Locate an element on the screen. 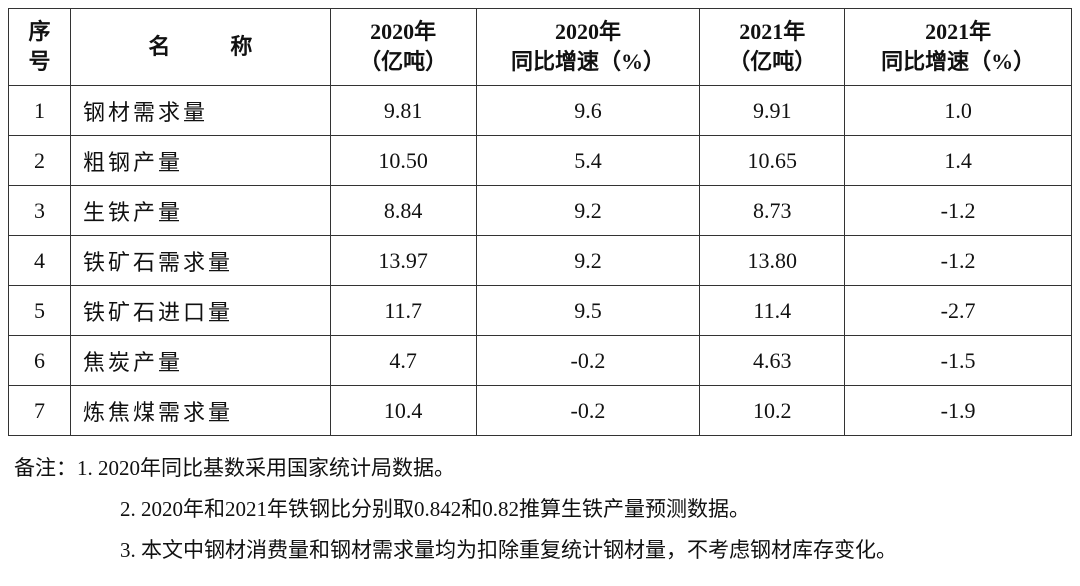  table-cell: 13.97 is located at coordinates (403, 260).